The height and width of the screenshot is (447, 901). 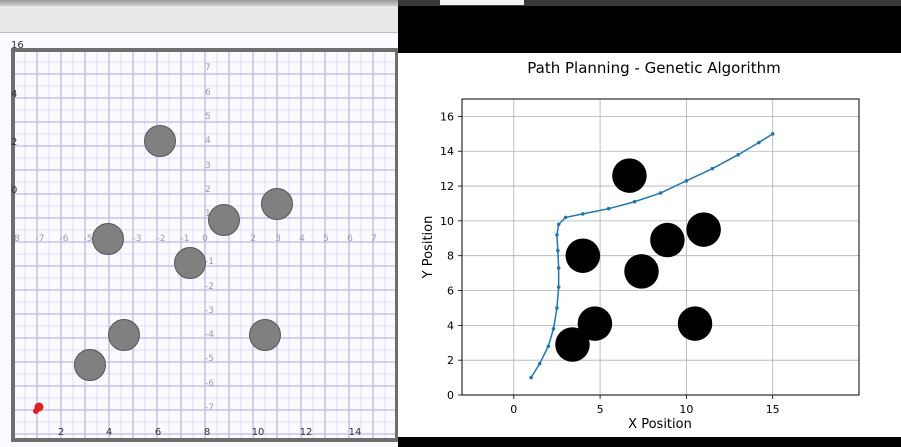 I want to click on canvas-mid-x-tick: 2, so click(x=253, y=239).